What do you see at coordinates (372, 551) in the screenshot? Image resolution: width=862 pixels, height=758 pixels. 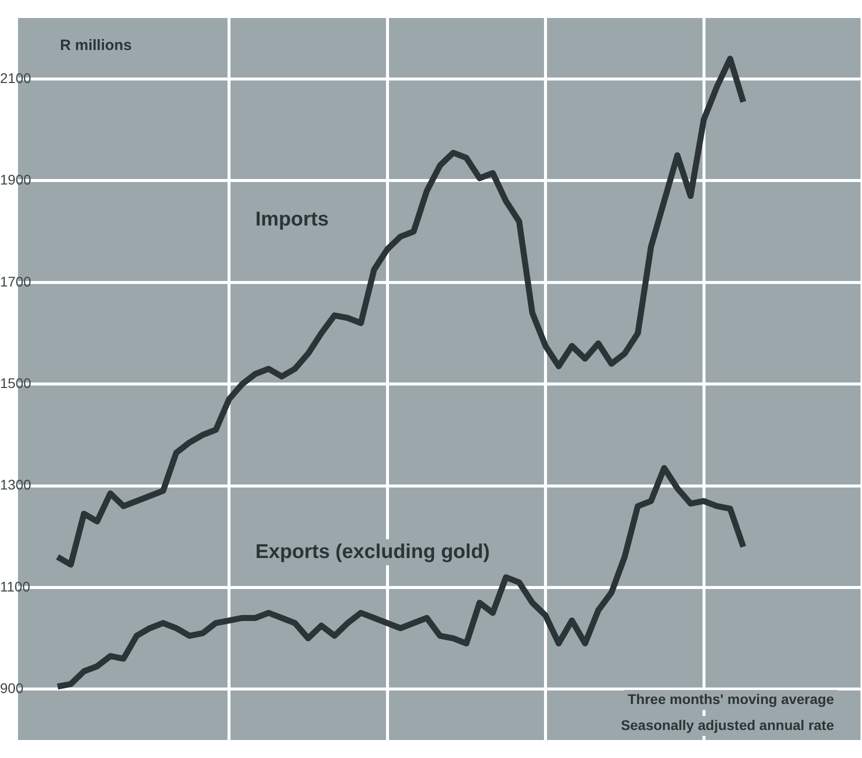 I see `series-label: Exports (excluding gold)` at bounding box center [372, 551].